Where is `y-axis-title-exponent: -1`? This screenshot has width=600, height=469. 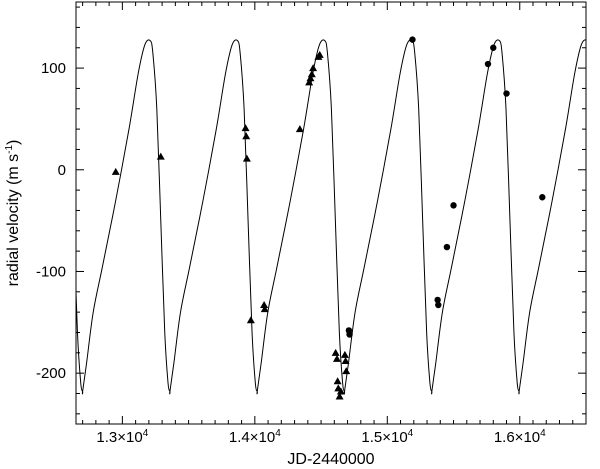
y-axis-title-exponent: -1 is located at coordinates (9, 149).